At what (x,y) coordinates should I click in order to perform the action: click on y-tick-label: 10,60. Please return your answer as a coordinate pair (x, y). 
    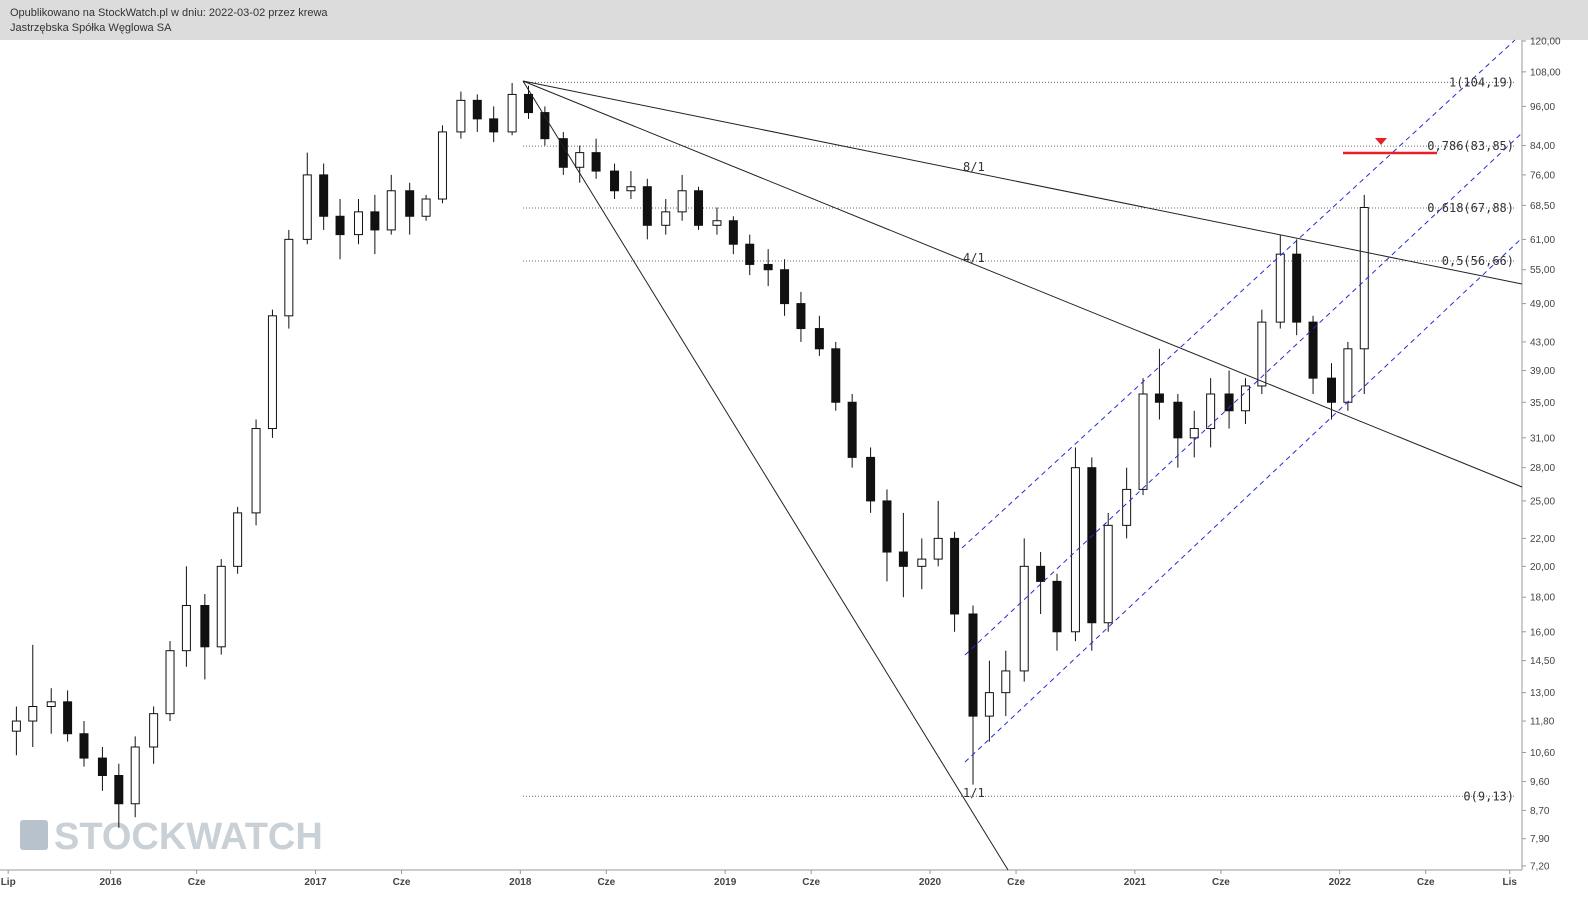
    Looking at the image, I should click on (1542, 753).